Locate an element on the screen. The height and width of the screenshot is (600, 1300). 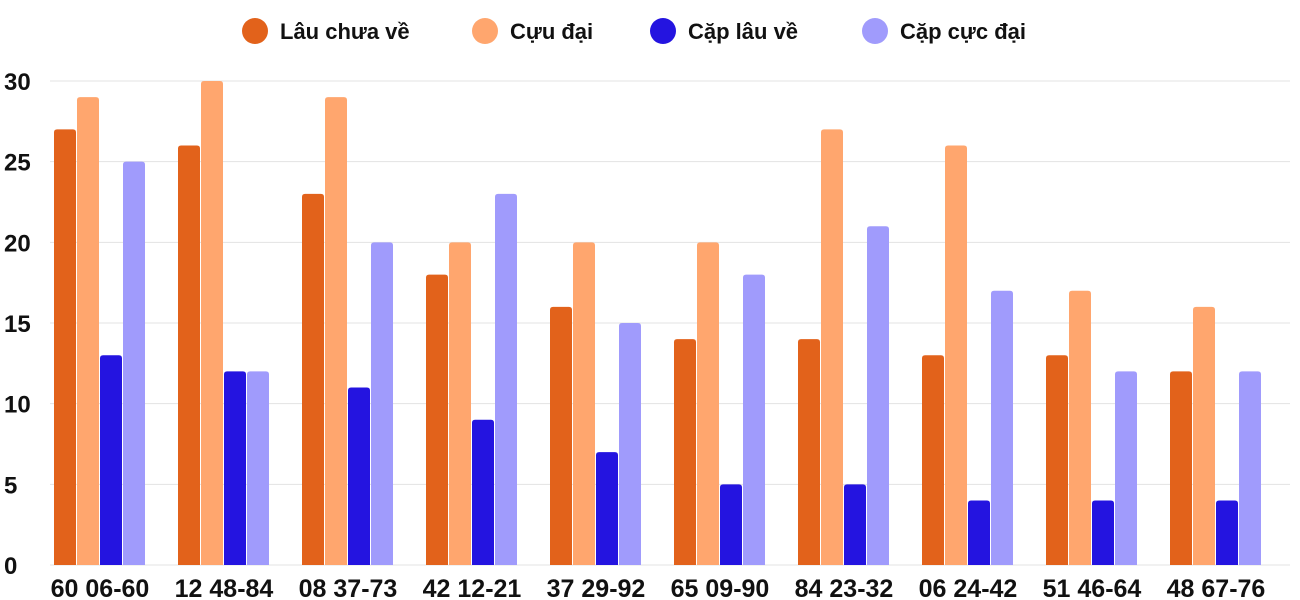
x-tick-label: 42 12-21 is located at coordinates (472, 587).